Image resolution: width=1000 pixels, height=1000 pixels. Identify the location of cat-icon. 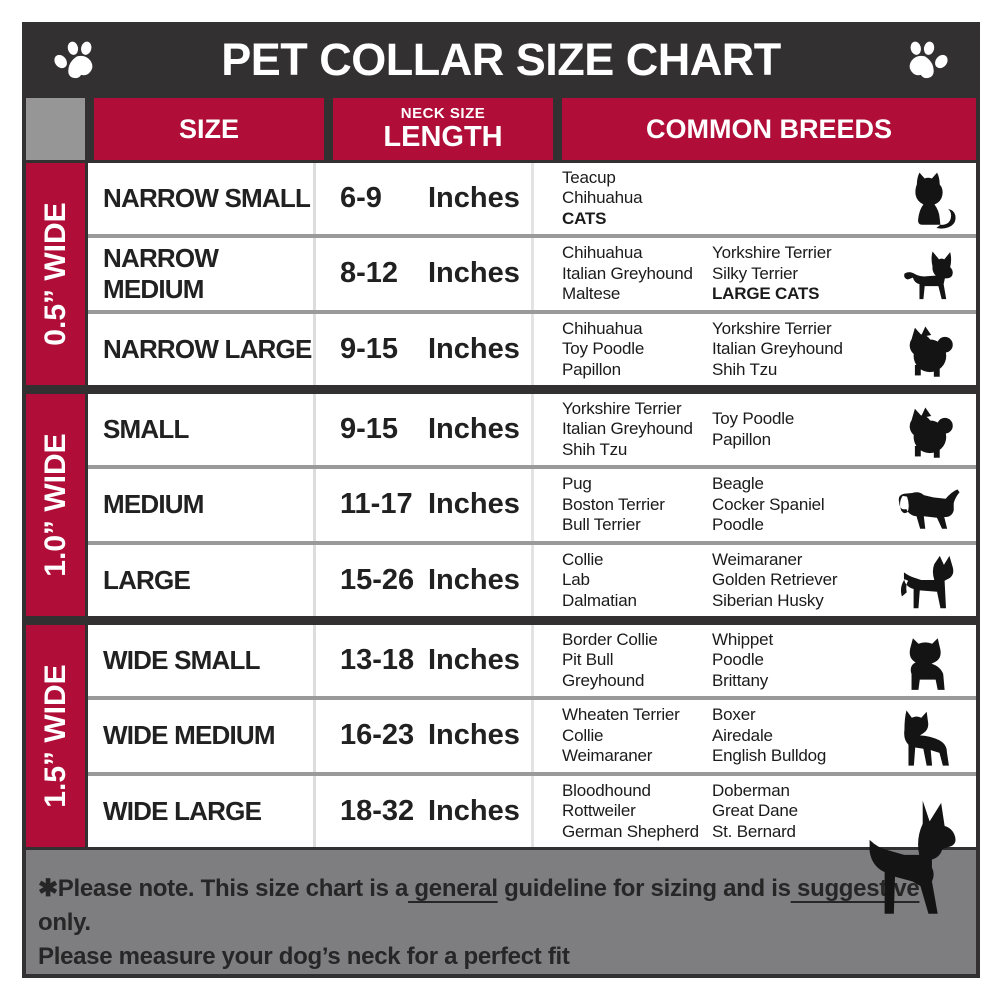
(926, 199).